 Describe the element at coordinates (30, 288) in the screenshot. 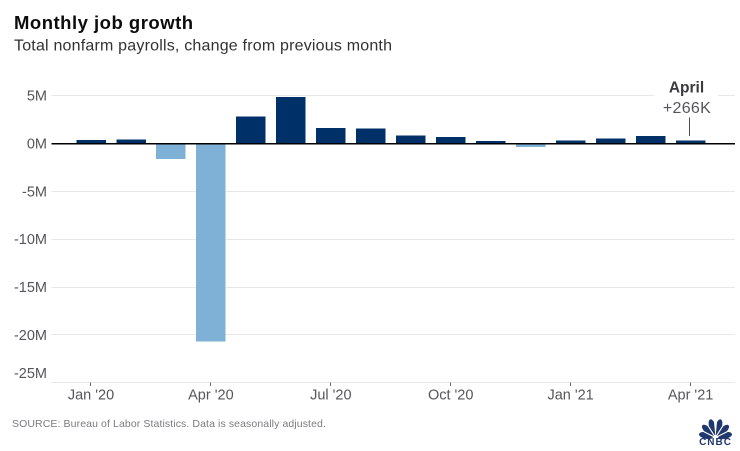

I see `svg-text: -15M` at that location.